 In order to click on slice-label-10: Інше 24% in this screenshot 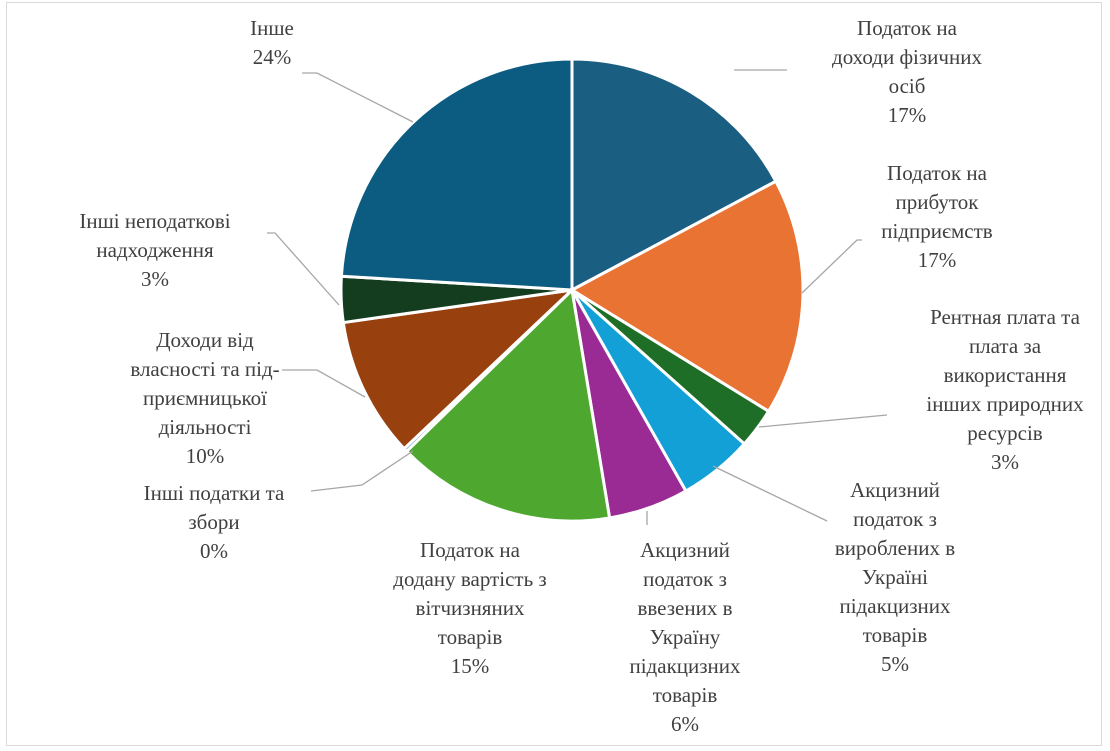, I will do `click(272, 42)`.